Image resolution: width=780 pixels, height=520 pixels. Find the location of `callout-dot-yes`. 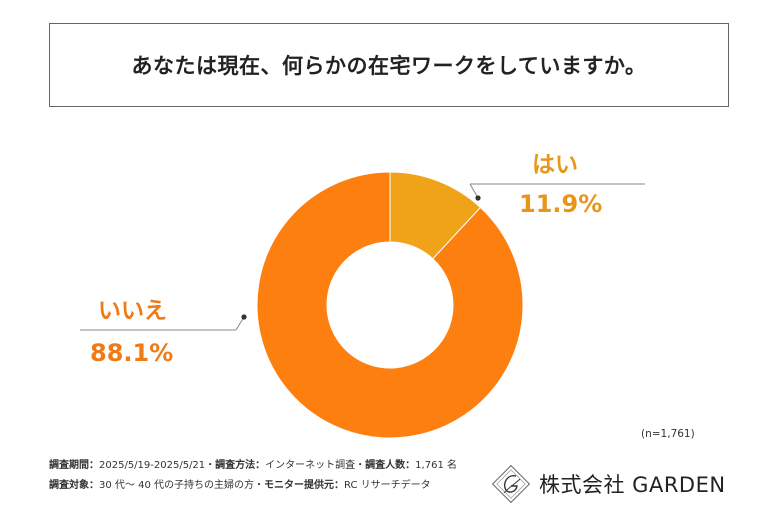

callout-dot-yes is located at coordinates (478, 198).